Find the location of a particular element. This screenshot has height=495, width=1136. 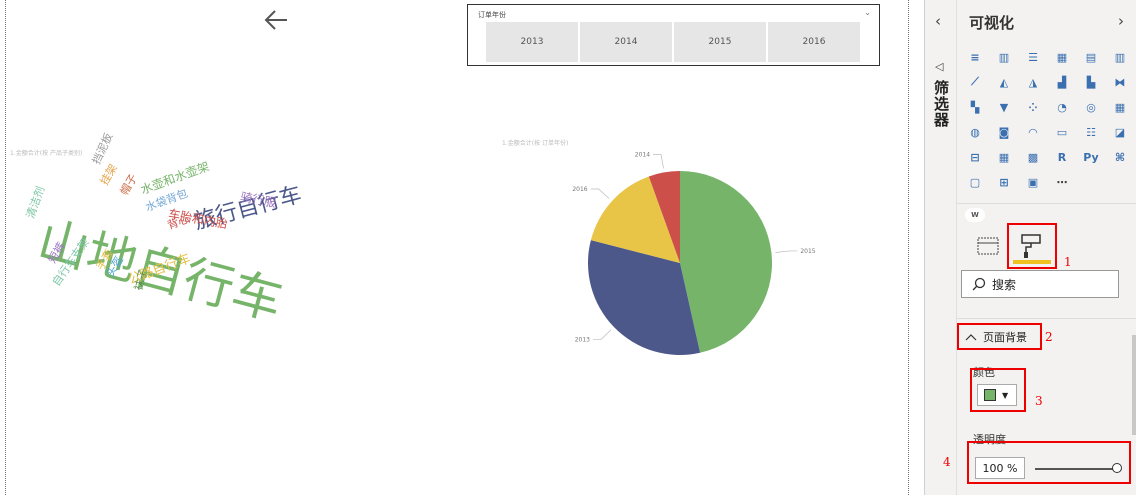

filled-map-icon: ◙ is located at coordinates (1004, 132).